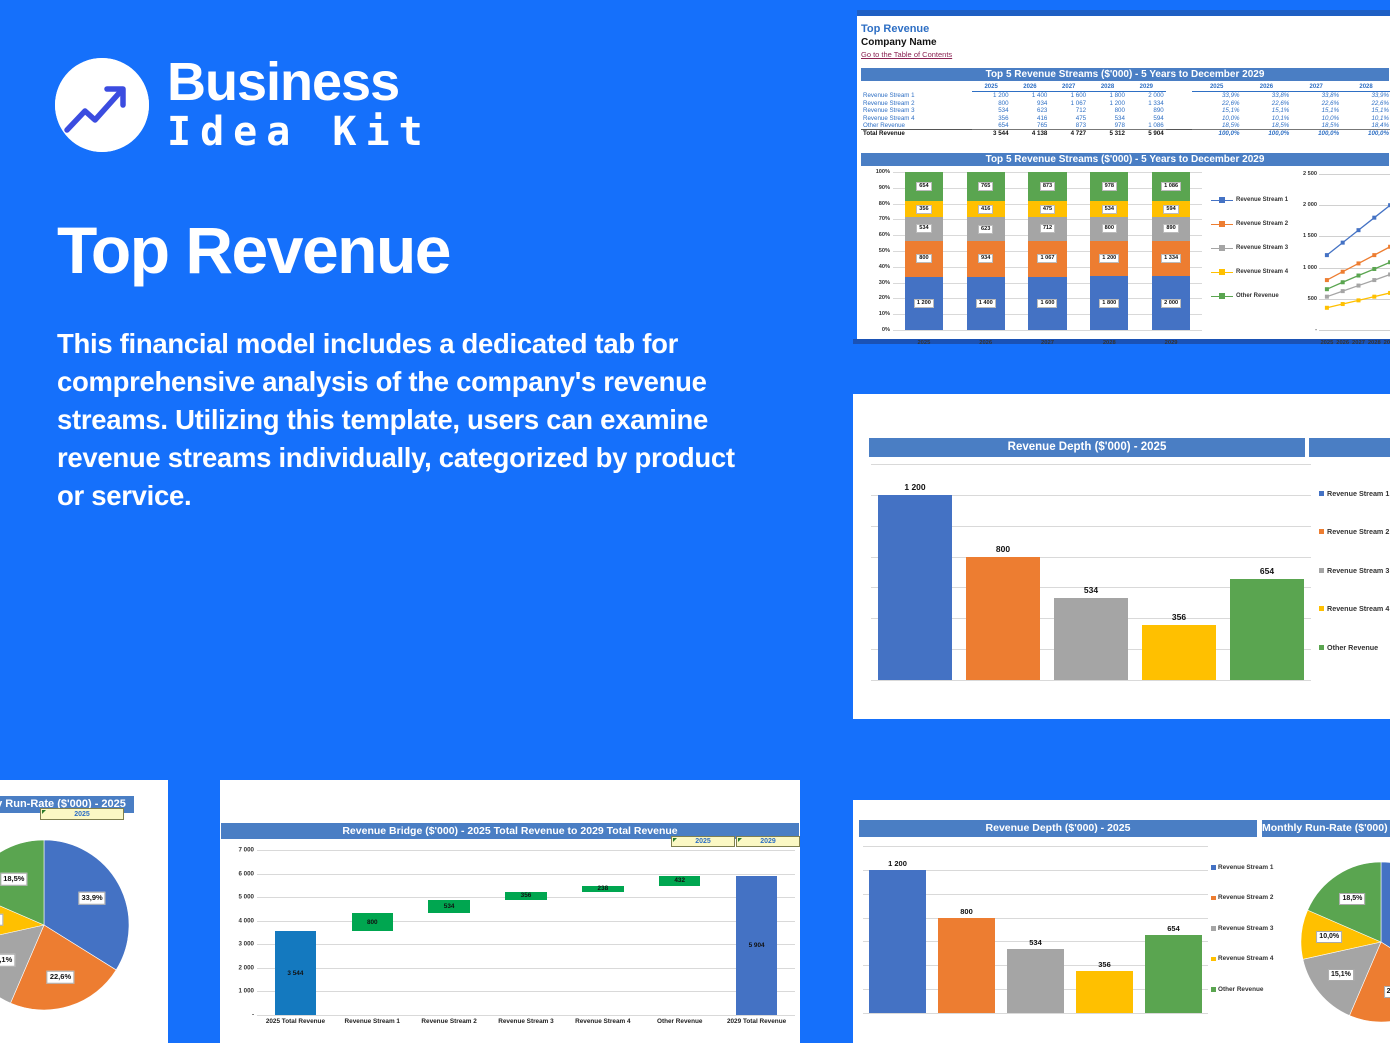  I want to click on data-label: 765, so click(986, 187).